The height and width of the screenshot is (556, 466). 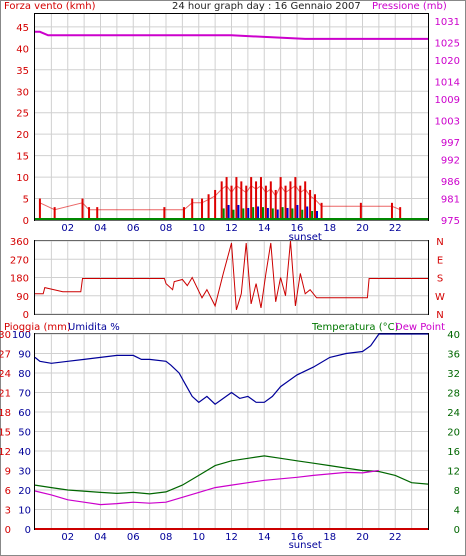 I want to click on direction-marks, so click(x=231, y=275).